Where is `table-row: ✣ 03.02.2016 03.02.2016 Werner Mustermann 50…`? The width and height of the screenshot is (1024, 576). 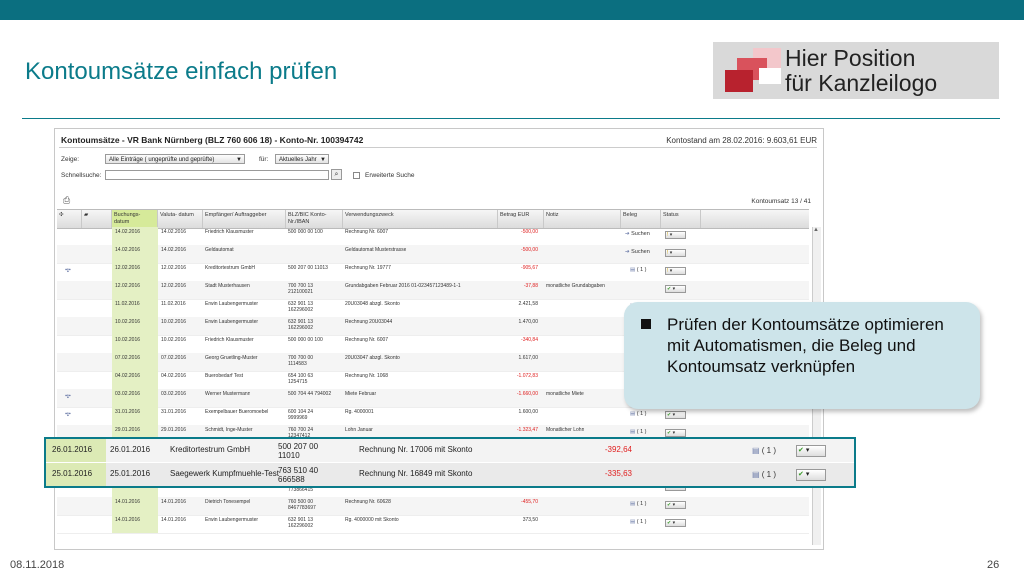
table-row: ✣ 03.02.2016 03.02.2016 Werner Mustermann 50… is located at coordinates (433, 398).